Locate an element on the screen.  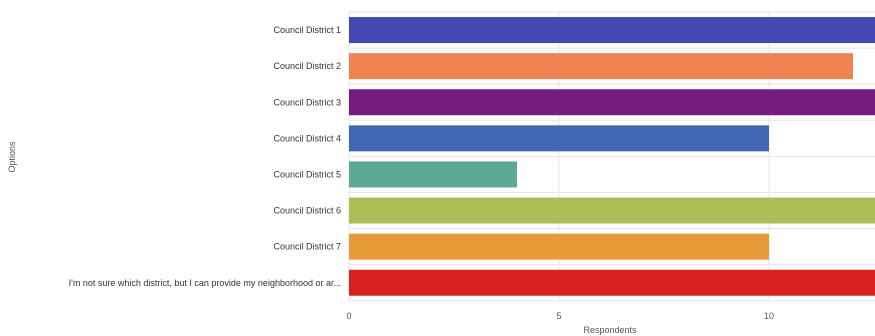
x-tick-label: 0 is located at coordinates (348, 316).